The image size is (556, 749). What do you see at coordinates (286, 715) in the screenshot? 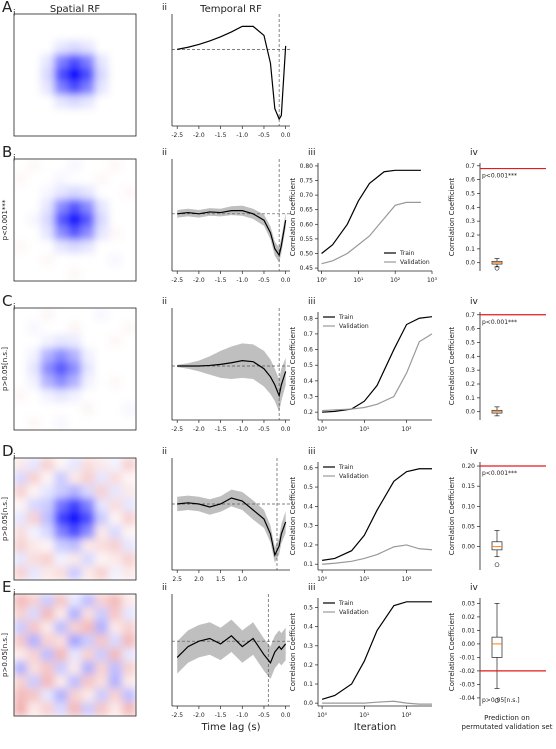
I see `x-tick-label: 0.0` at bounding box center [286, 715].